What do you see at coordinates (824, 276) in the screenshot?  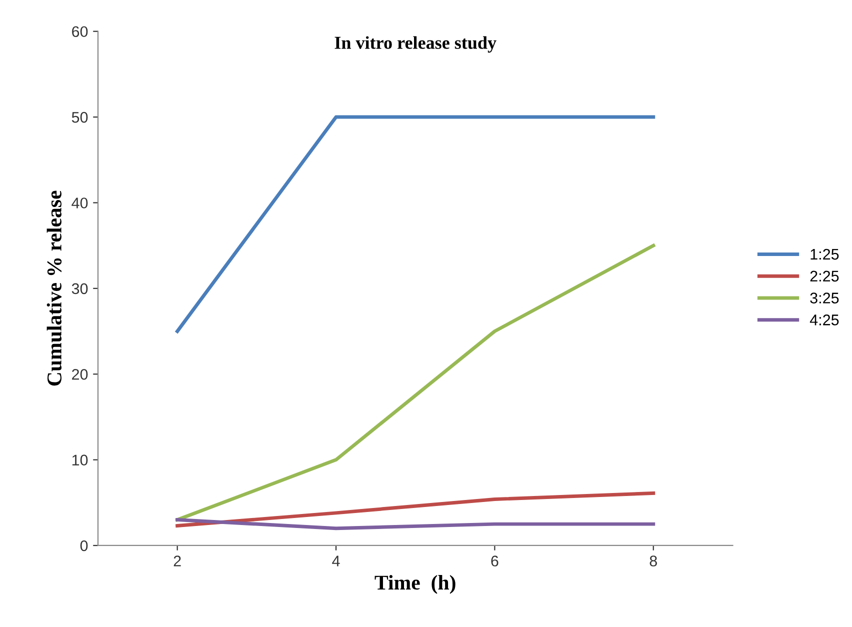 I see `legend-label: 2:25` at bounding box center [824, 276].